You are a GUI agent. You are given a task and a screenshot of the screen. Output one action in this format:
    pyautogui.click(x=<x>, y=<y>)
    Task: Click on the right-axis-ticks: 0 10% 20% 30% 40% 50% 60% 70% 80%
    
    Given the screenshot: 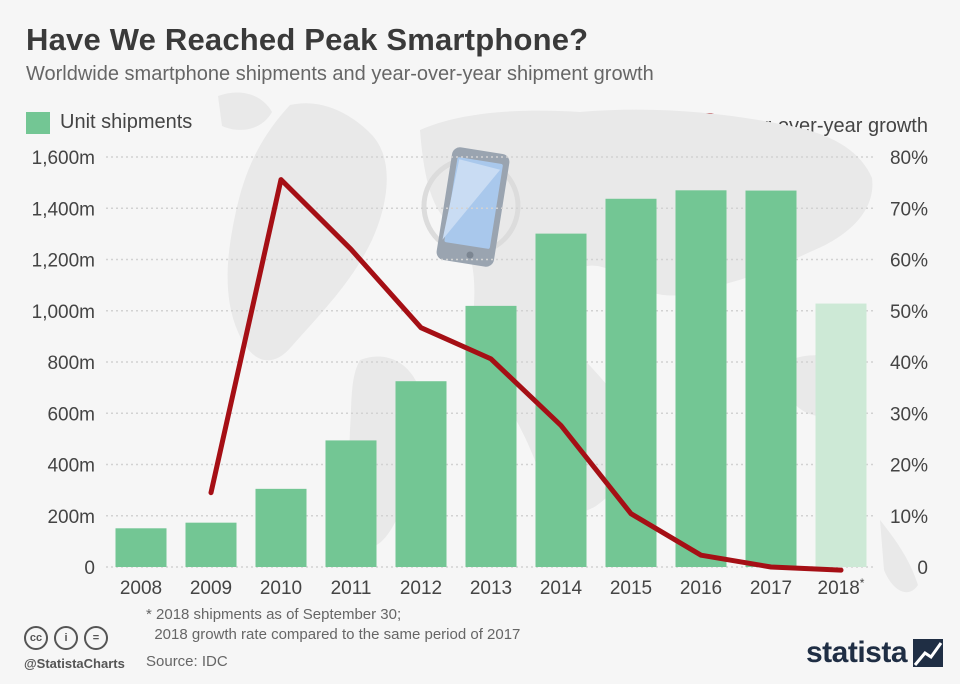 What is the action you would take?
    pyautogui.click(x=909, y=363)
    